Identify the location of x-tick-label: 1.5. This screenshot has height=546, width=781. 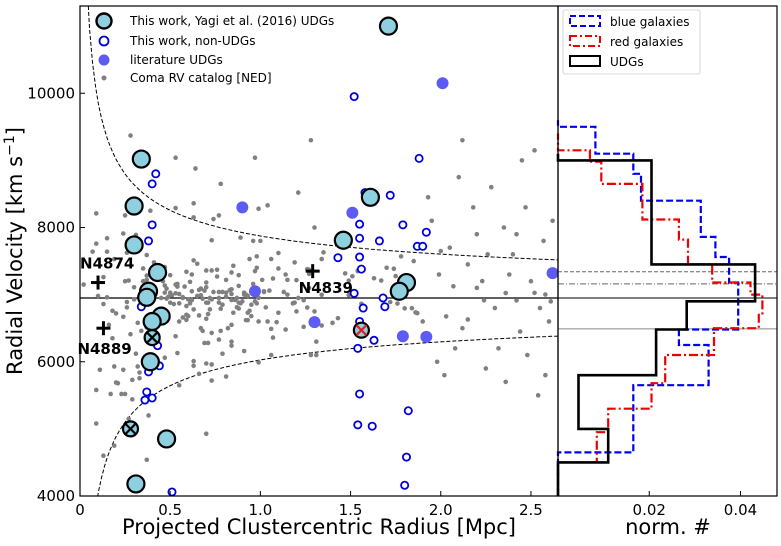
(351, 510).